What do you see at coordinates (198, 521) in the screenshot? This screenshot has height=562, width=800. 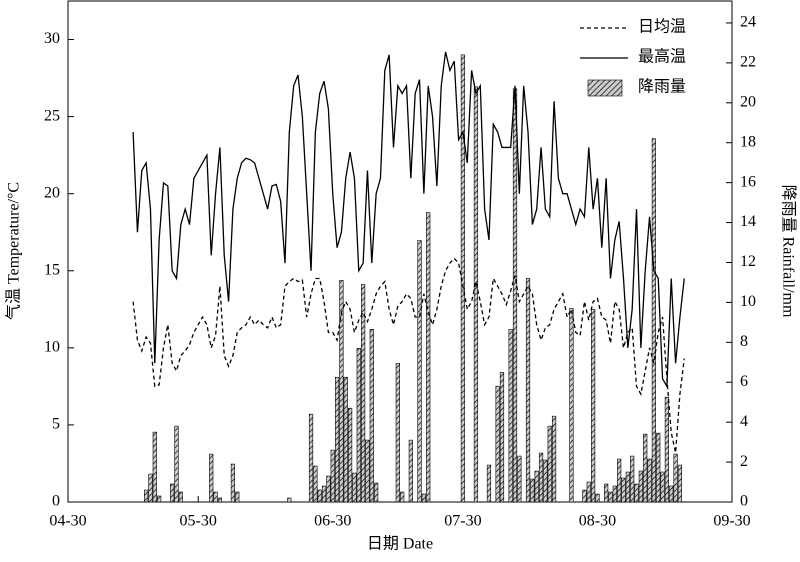 I see `x-tick-label: 05-30` at bounding box center [198, 521].